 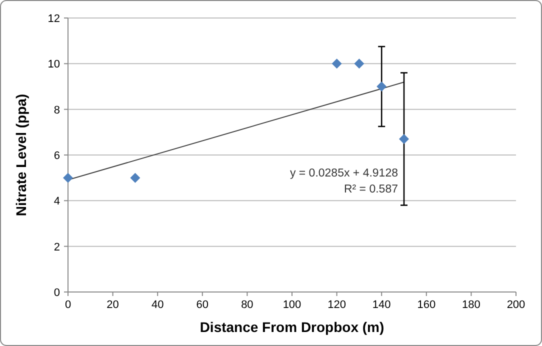 What do you see at coordinates (57, 202) in the screenshot?
I see `y-tick-label: 4` at bounding box center [57, 202].